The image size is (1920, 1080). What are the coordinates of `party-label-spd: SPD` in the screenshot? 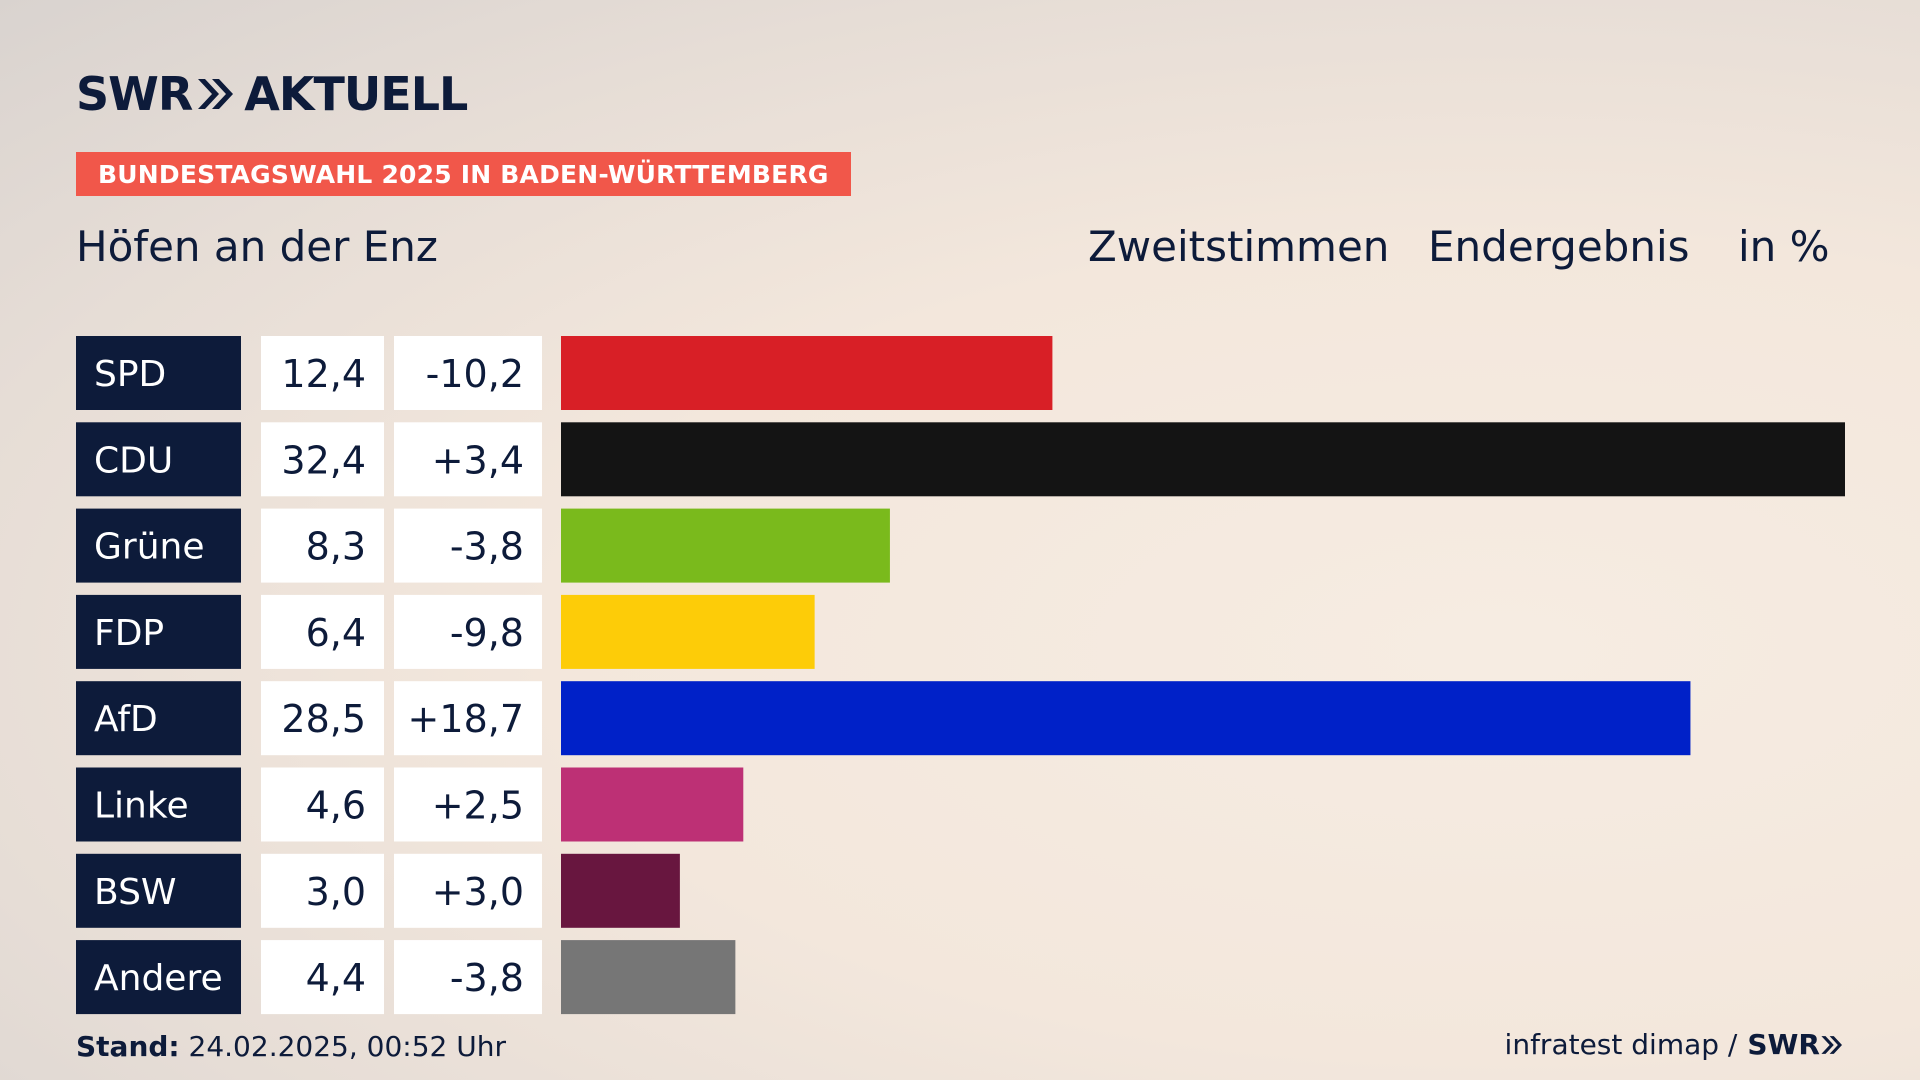 It's located at (130, 374).